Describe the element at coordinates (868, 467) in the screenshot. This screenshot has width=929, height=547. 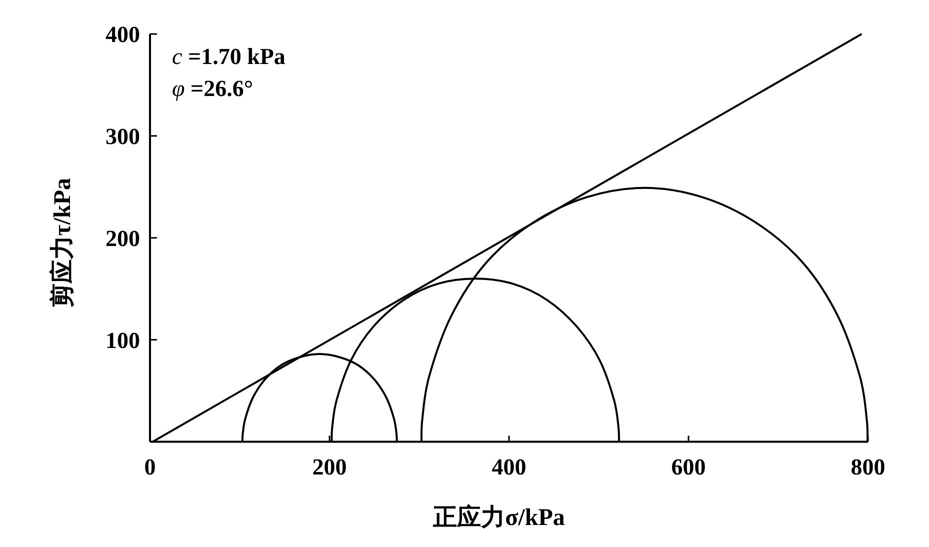
I see `x-tick-label: 800` at that location.